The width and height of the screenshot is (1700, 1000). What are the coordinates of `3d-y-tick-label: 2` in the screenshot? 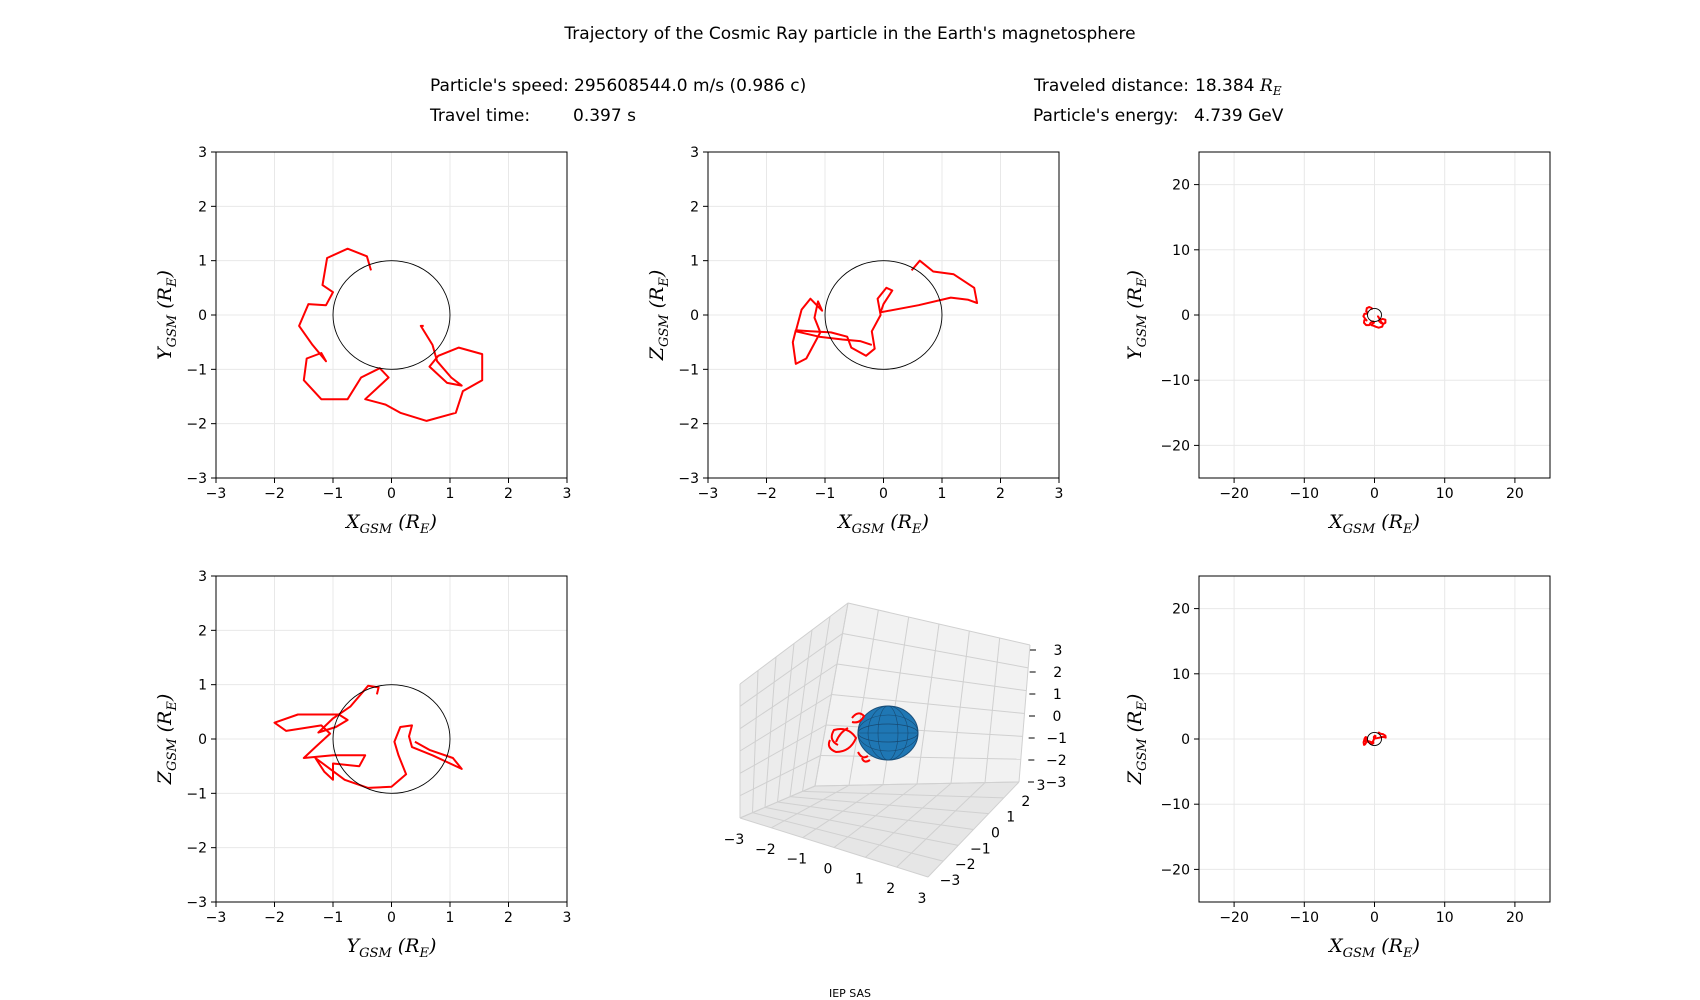 It's located at (1025, 802).